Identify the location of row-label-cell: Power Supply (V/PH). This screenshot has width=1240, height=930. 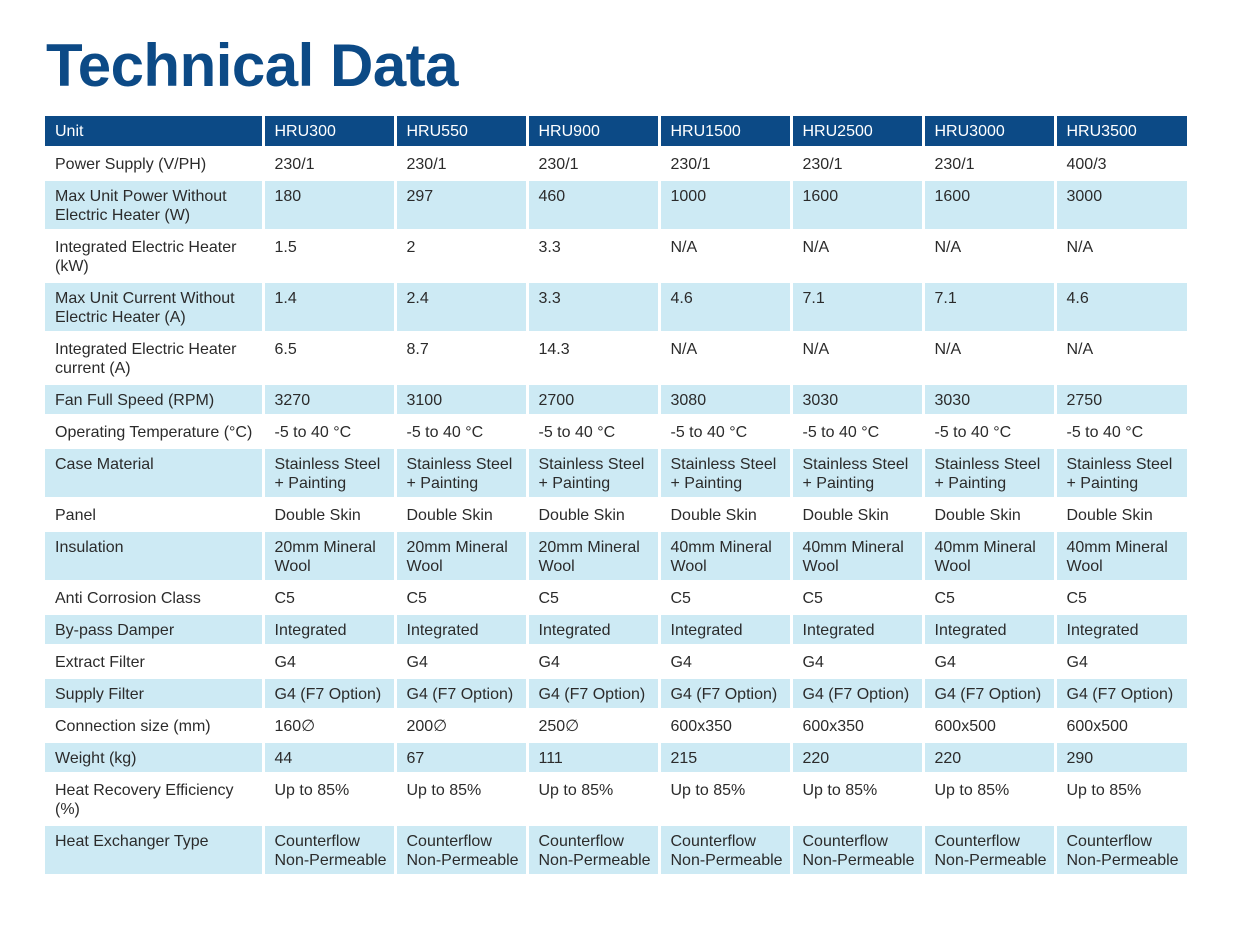
(155, 164).